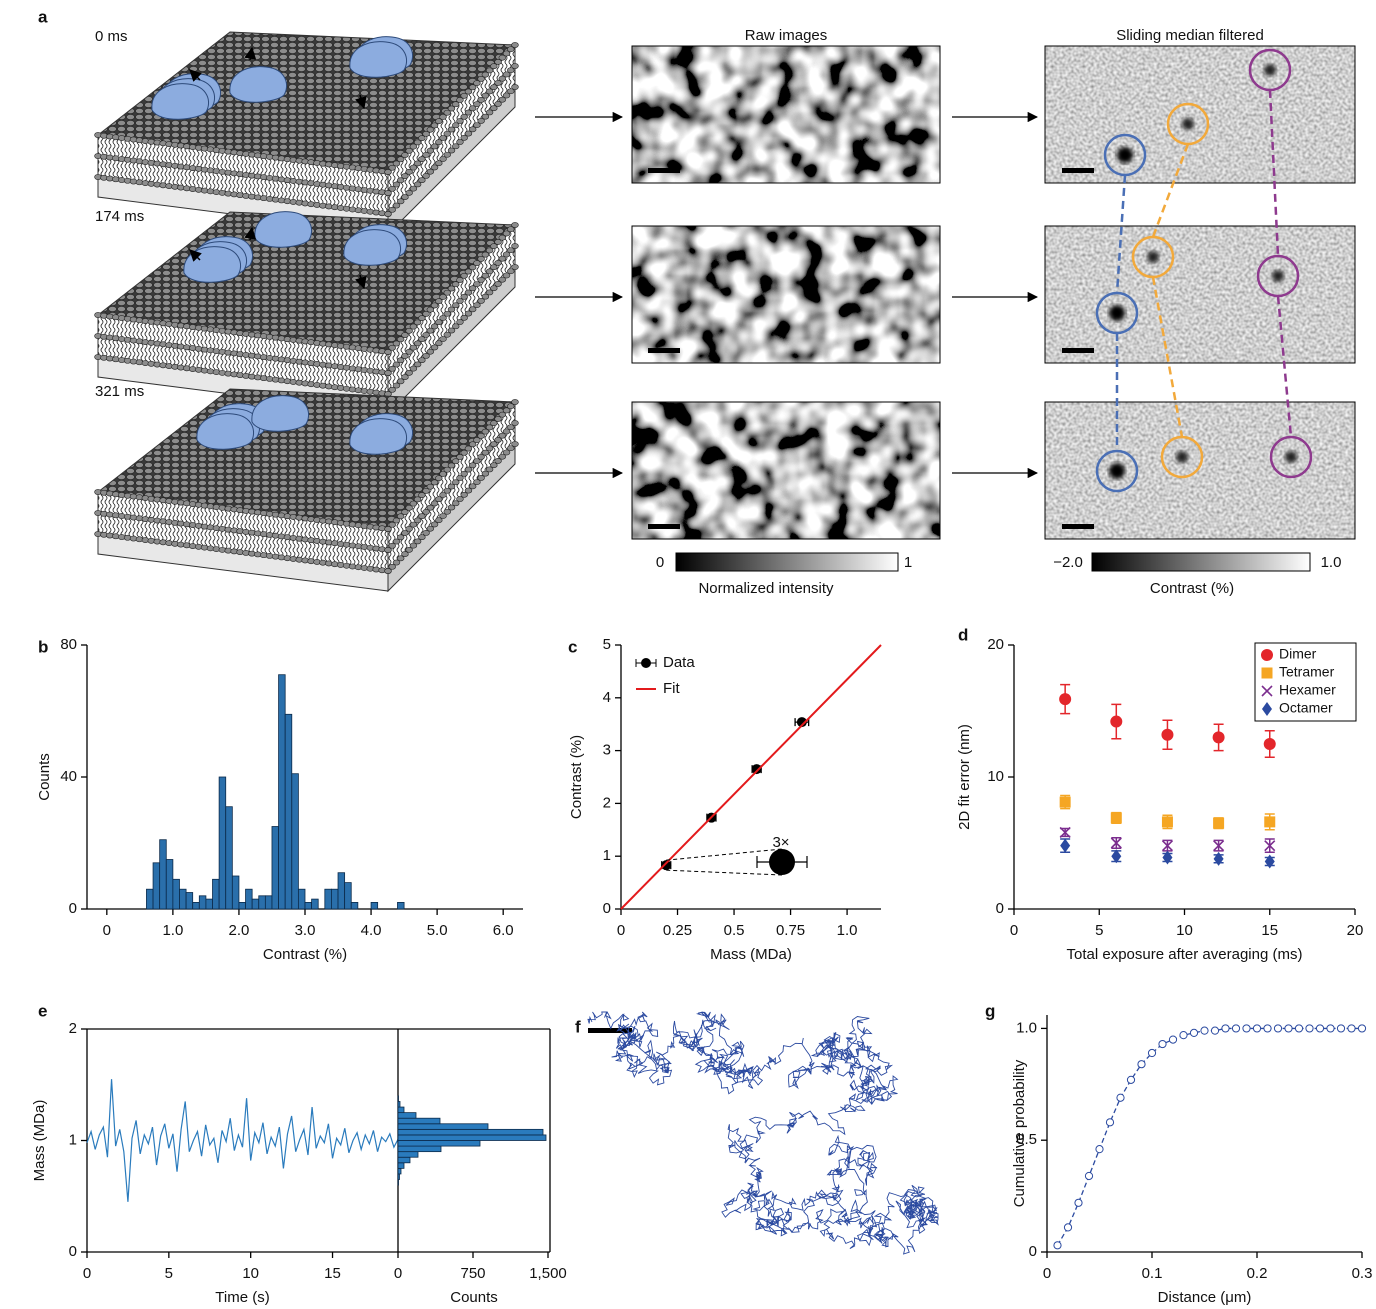 This screenshot has height=1309, width=1376. Describe the element at coordinates (1291, 457) in the screenshot. I see `particle-ring` at that location.